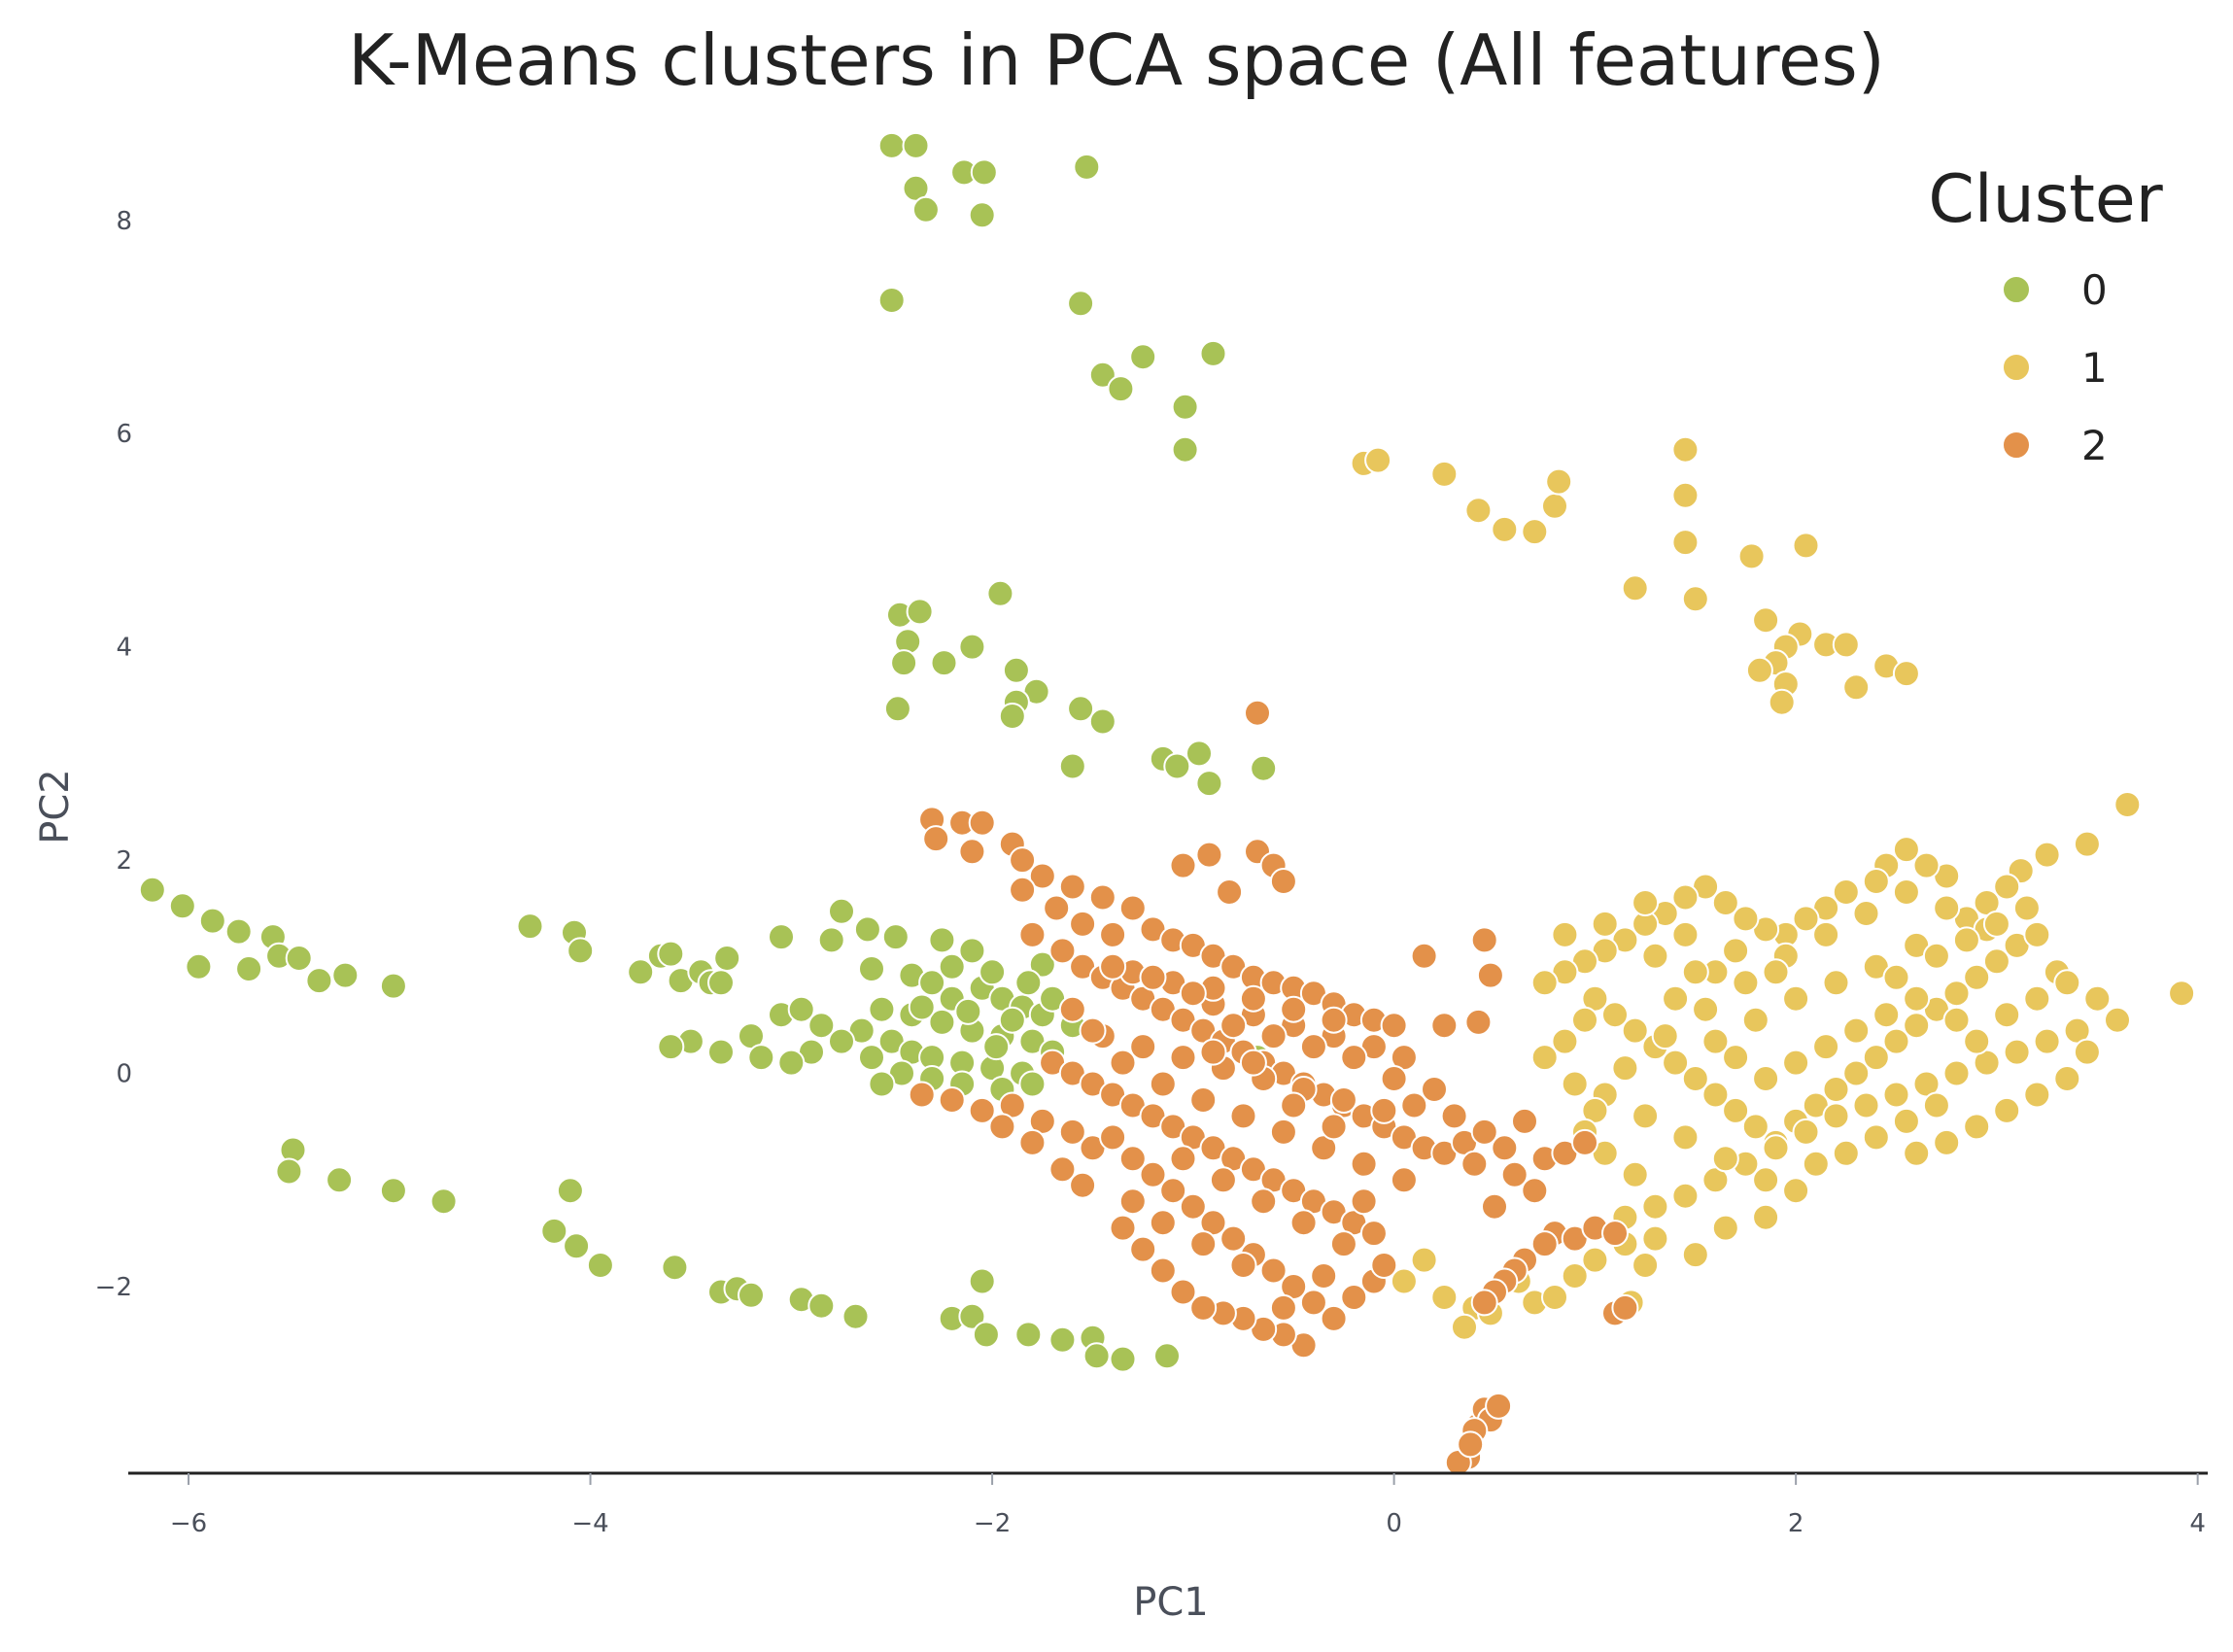 The height and width of the screenshot is (1652, 2233). I want to click on legend-label-2: 2, so click(2094, 446).